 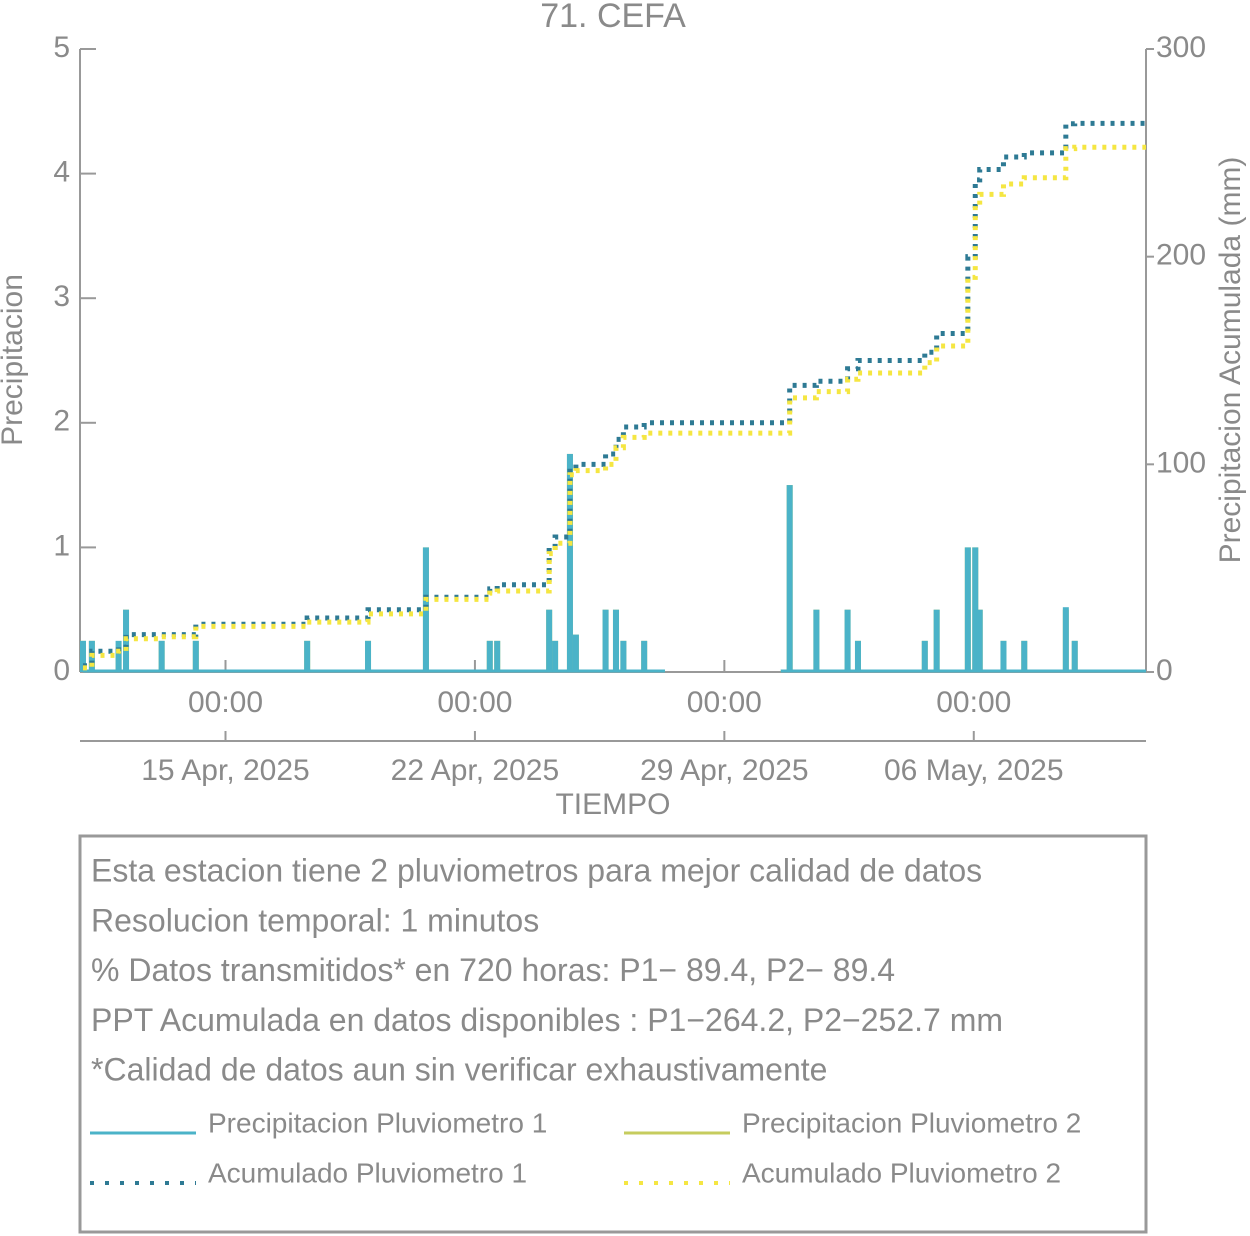 What do you see at coordinates (612, 804) in the screenshot?
I see `x-axis-label: TIEMPO` at bounding box center [612, 804].